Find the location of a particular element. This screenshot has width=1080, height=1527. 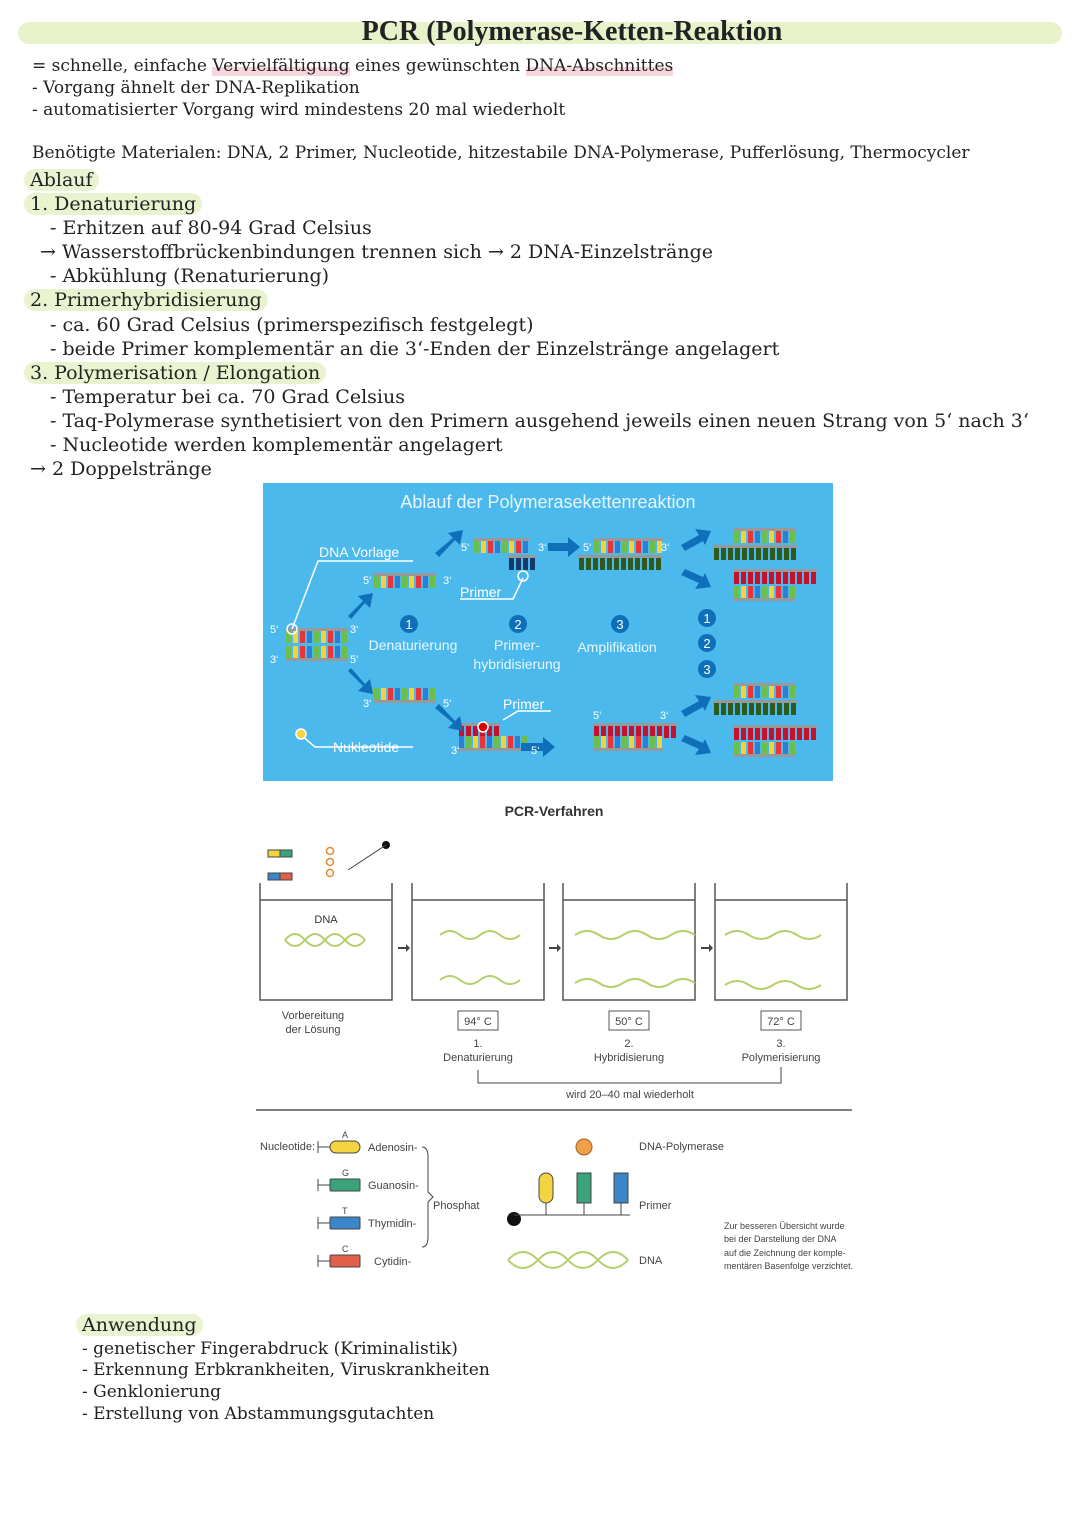

title-highlight is located at coordinates (540, 33).